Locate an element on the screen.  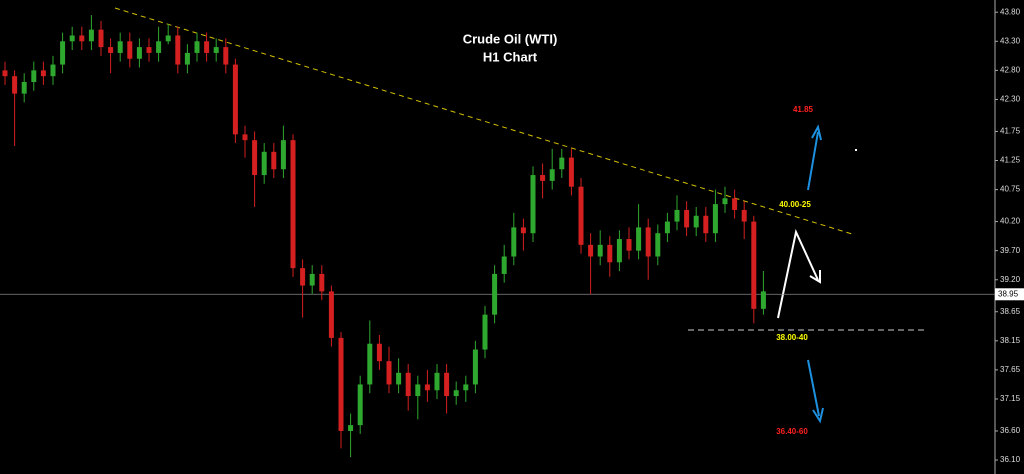
arrow-path is located at coordinates (798, 273).